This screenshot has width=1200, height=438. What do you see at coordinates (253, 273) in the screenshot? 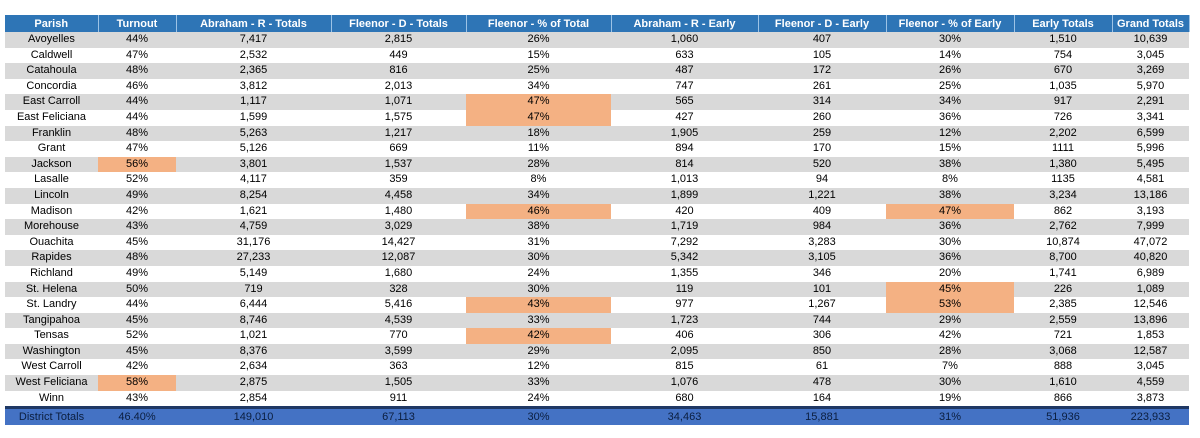
I see `cell-abraham-totals: 5,149` at bounding box center [253, 273].